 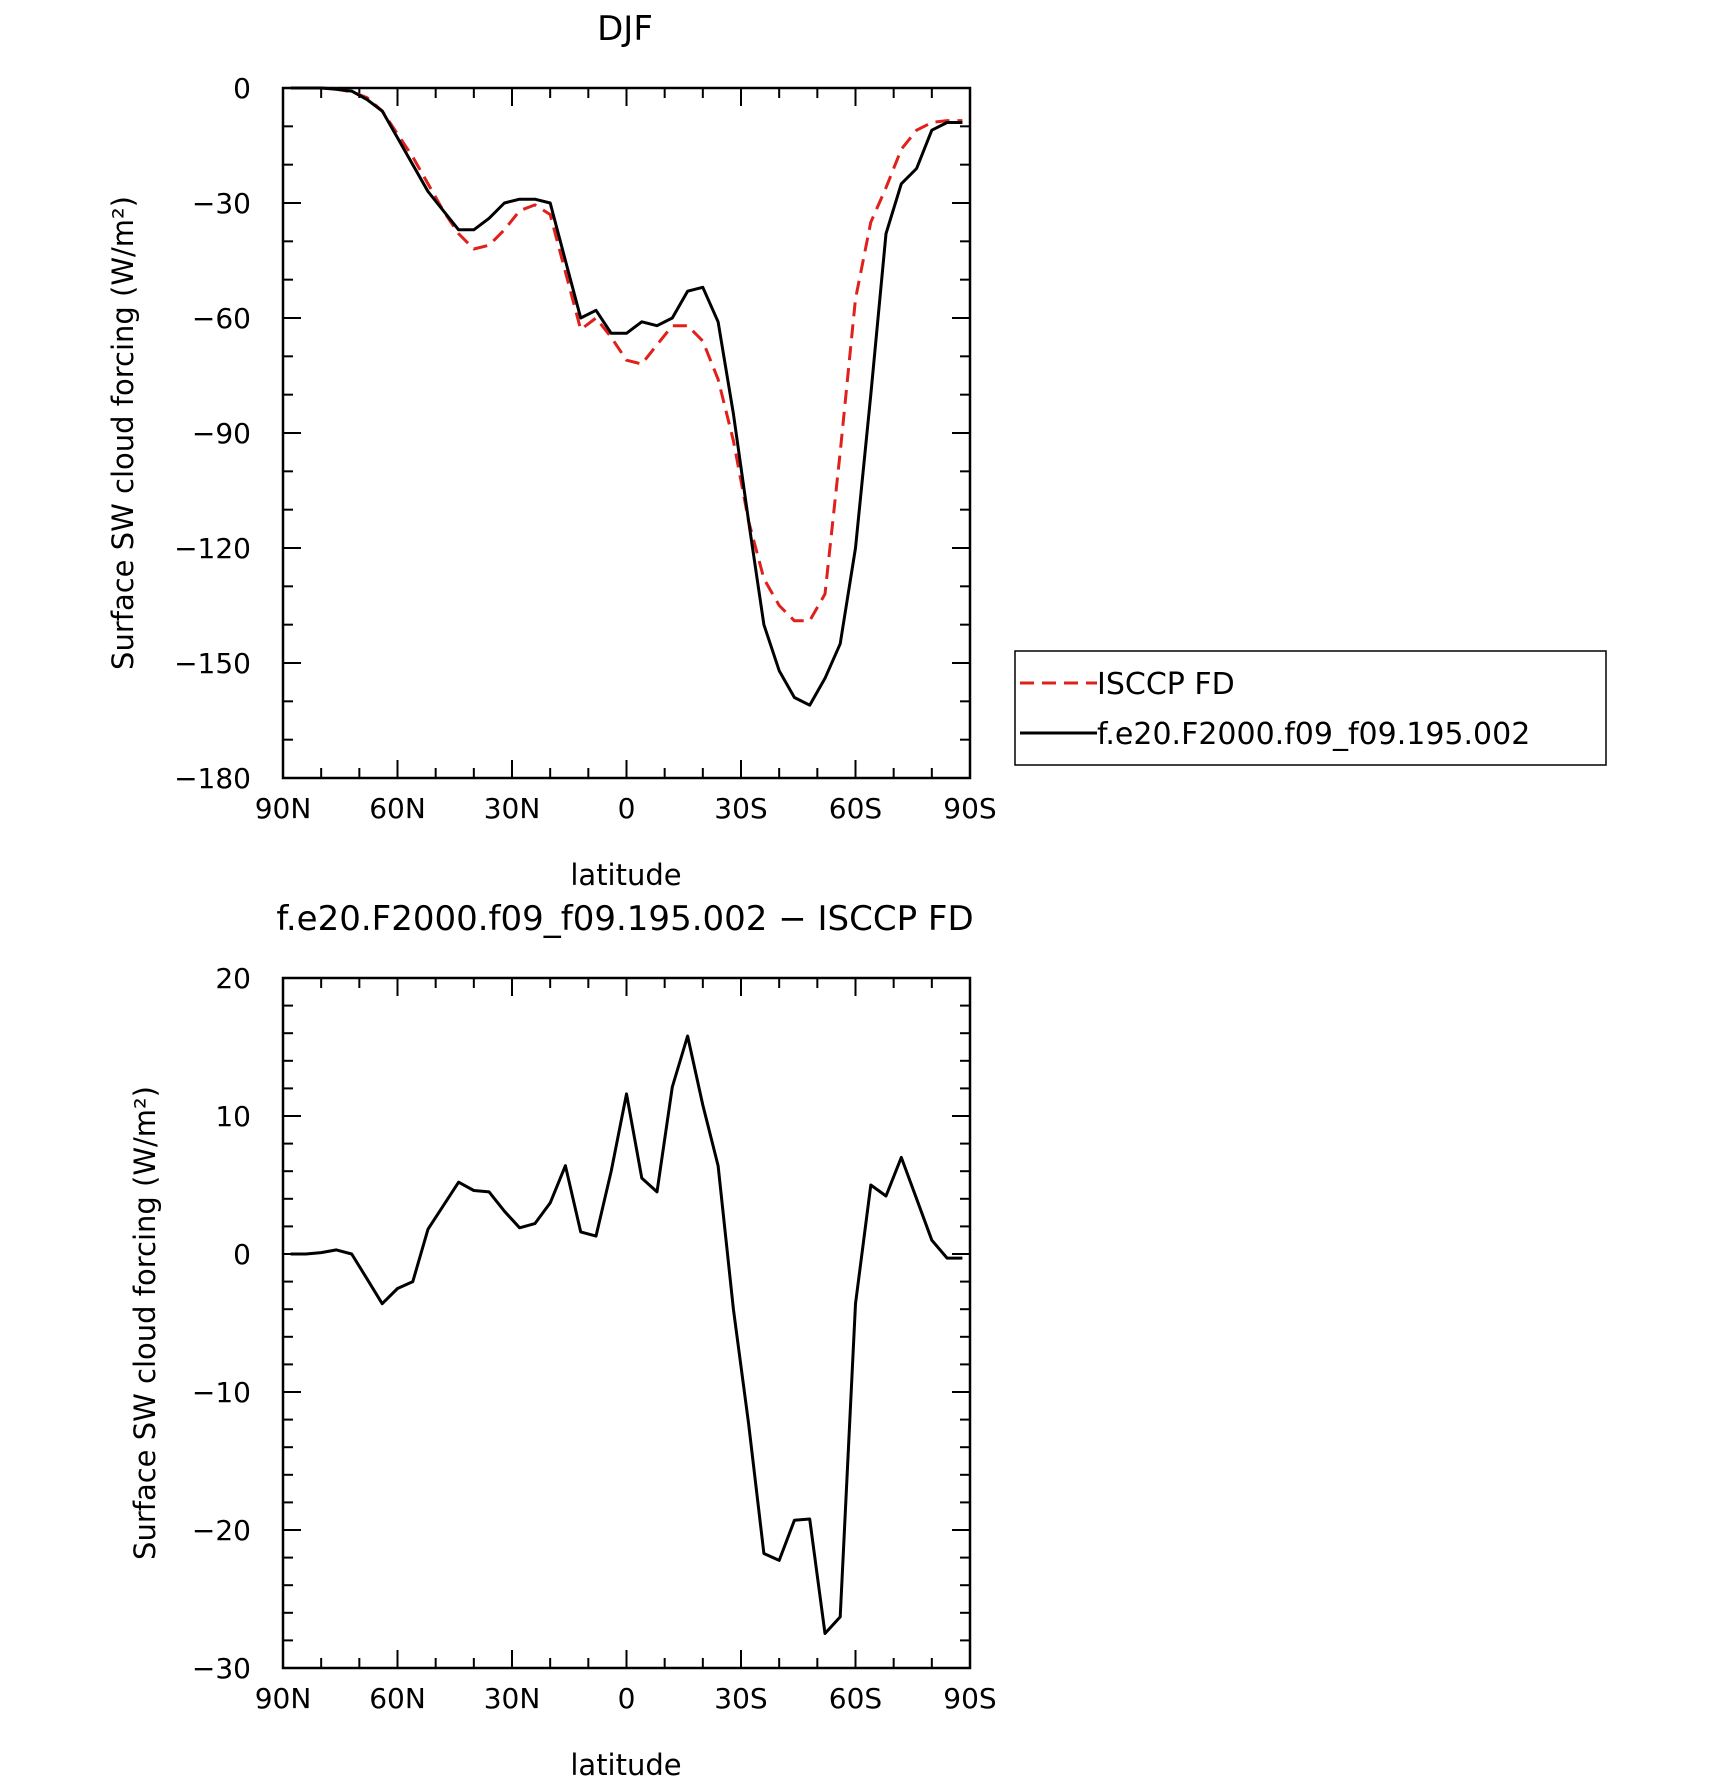 I want to click on legend-box, so click(x=1310, y=708).